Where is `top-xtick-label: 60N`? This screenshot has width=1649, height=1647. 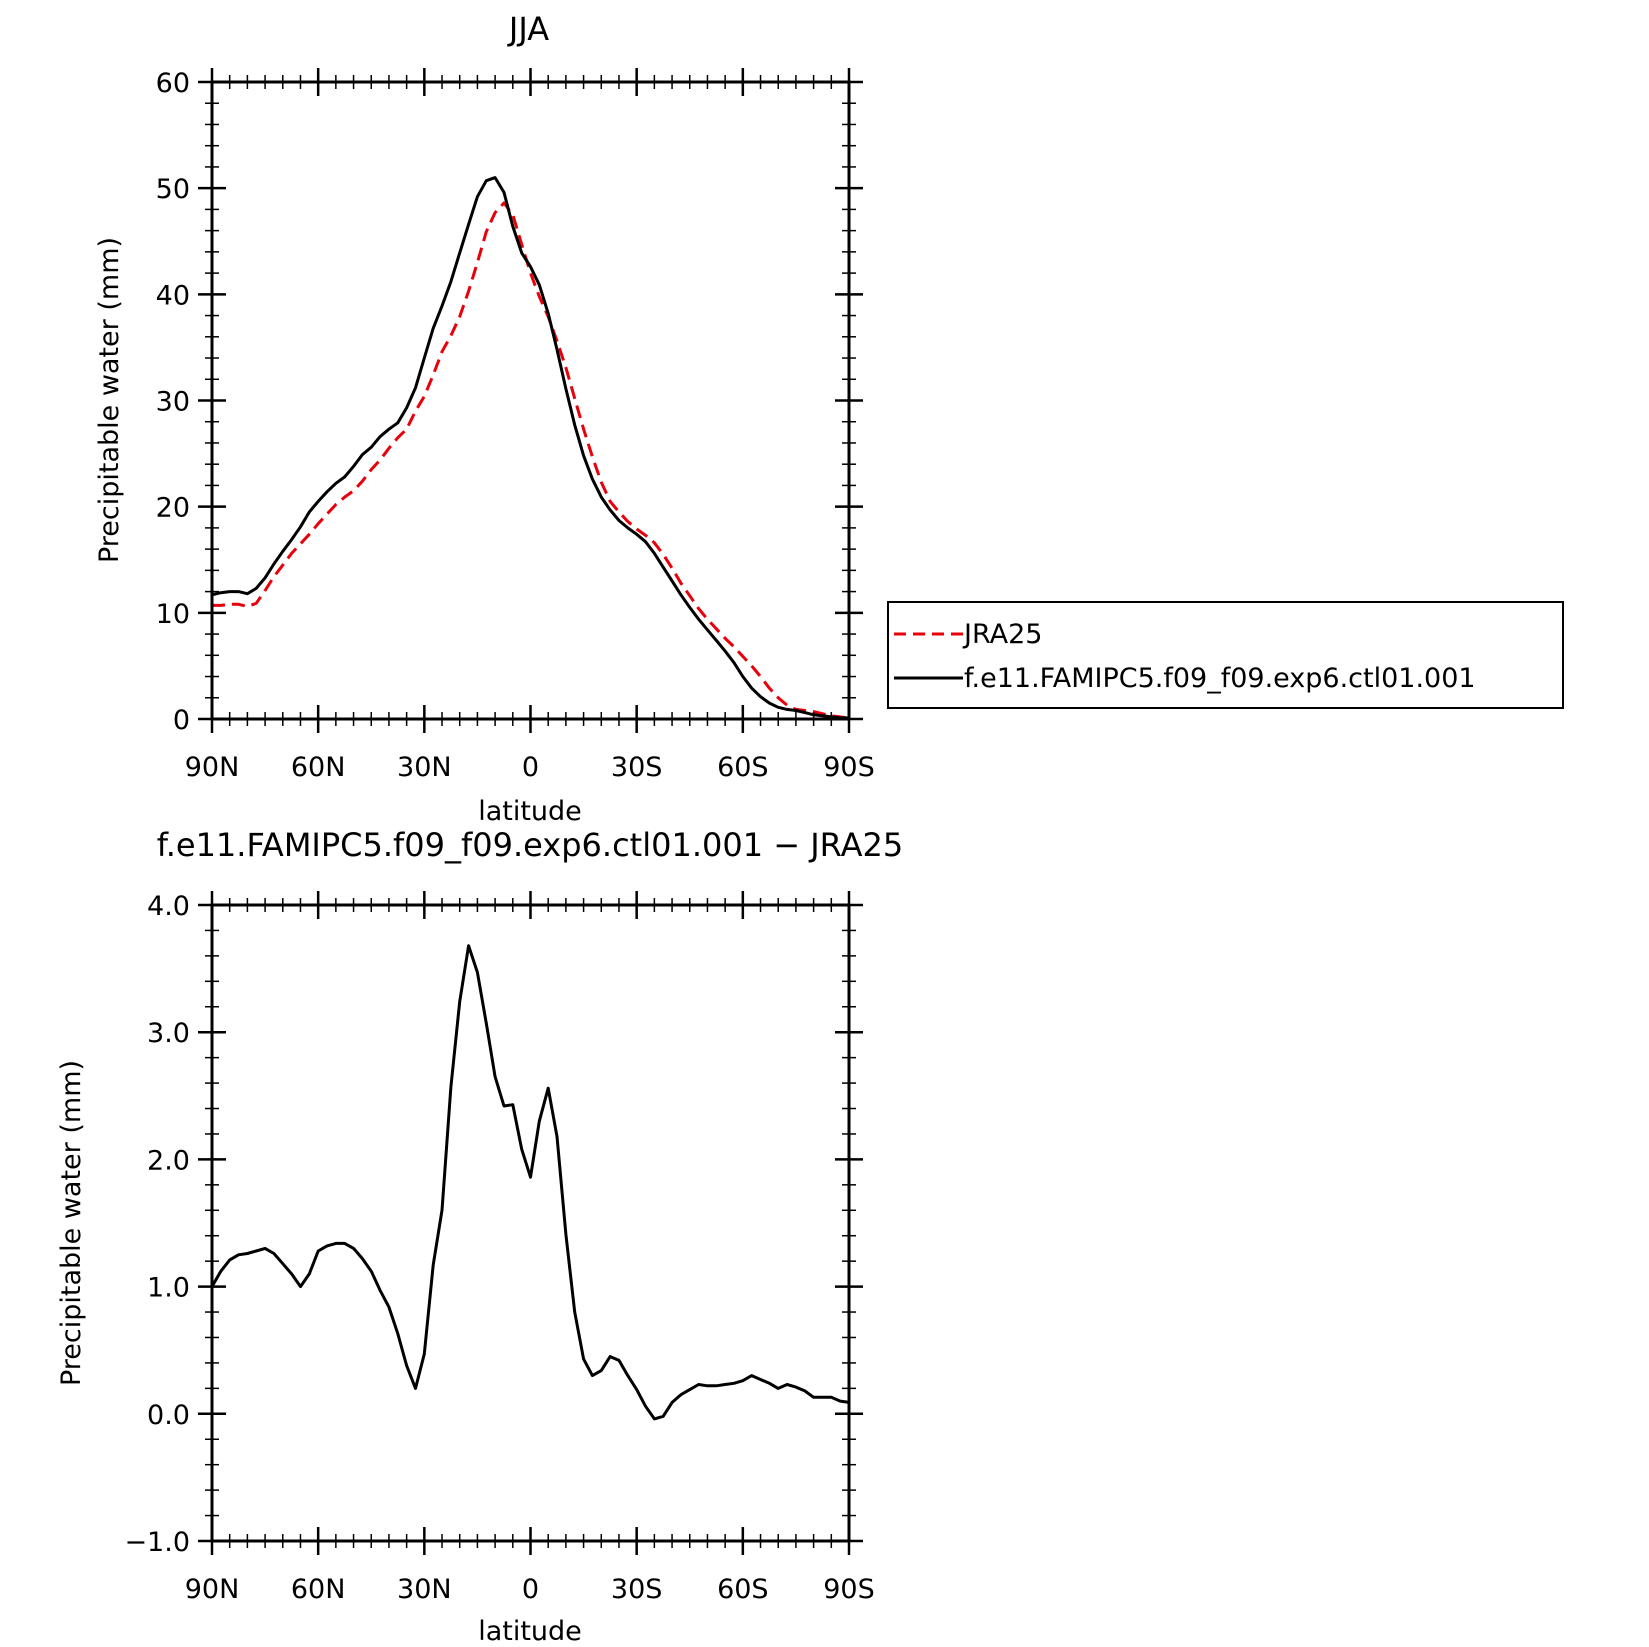
top-xtick-label: 60N is located at coordinates (318, 767).